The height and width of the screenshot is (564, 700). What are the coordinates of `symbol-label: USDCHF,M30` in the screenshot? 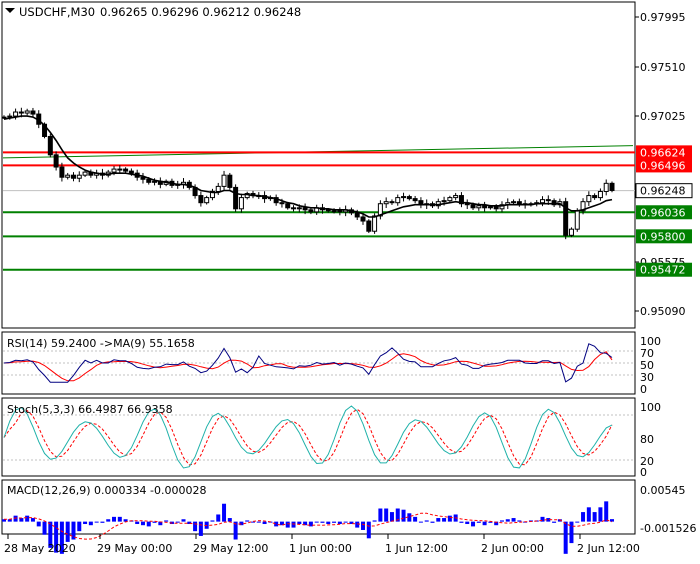 It's located at (57, 12).